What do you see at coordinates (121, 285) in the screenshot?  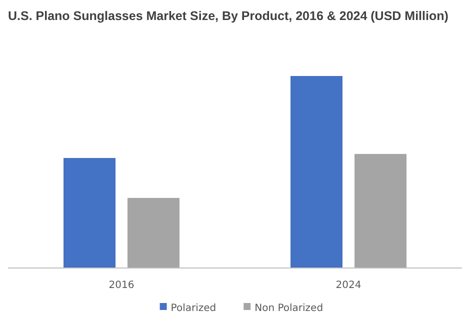 I see `x-tick-label: 2016` at bounding box center [121, 285].